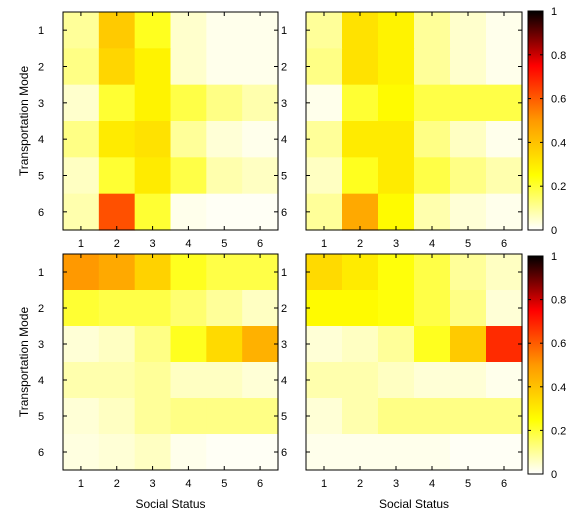  I want to click on colorbar-tick-label: 0, so click(554, 231).